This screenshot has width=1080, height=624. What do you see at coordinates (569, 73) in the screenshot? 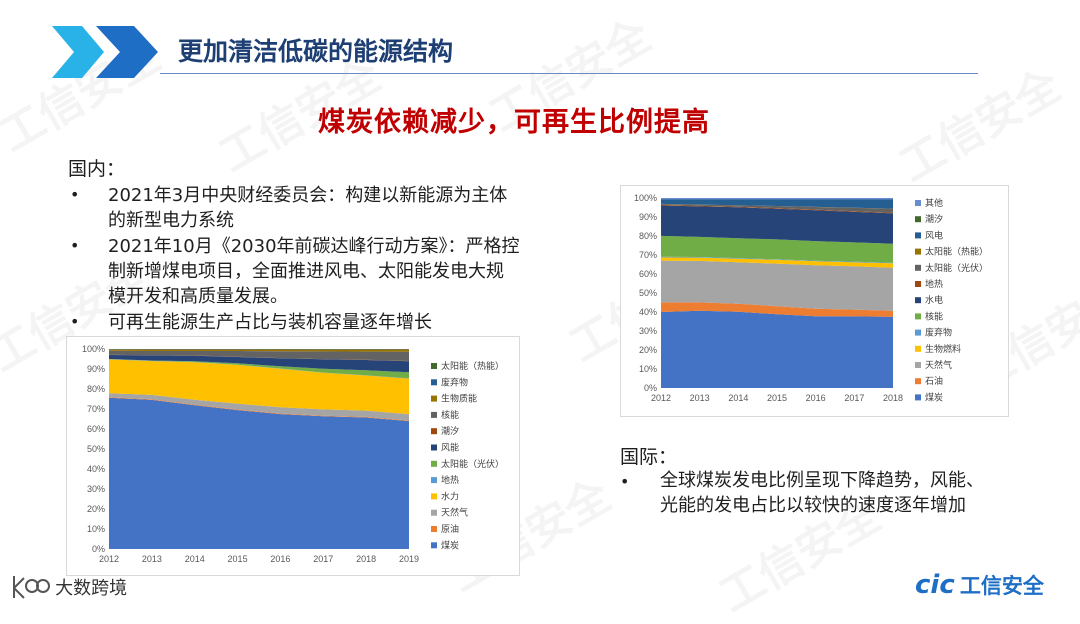
I see `title-divider` at bounding box center [569, 73].